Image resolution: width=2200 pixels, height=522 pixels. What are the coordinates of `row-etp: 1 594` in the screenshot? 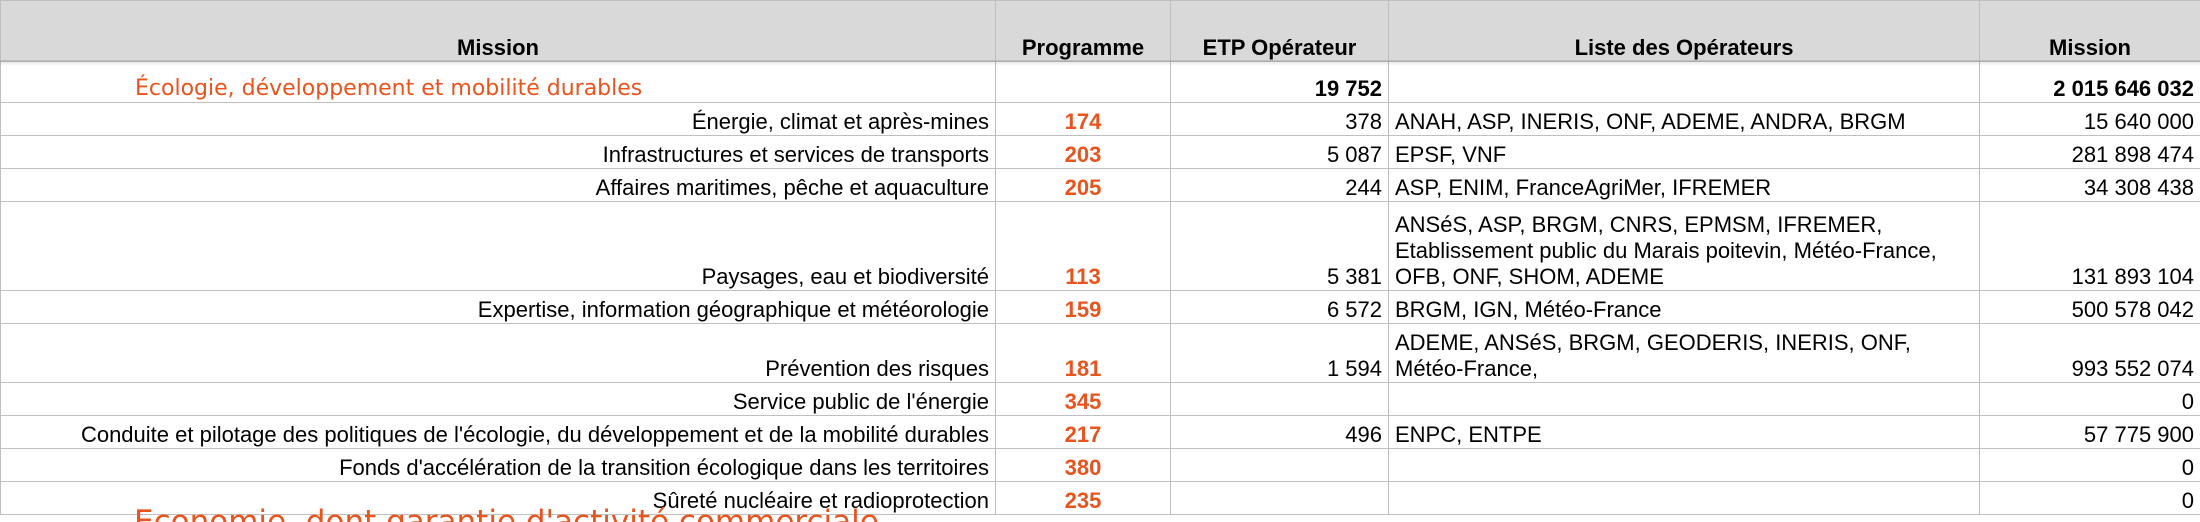 It's located at (1279, 353).